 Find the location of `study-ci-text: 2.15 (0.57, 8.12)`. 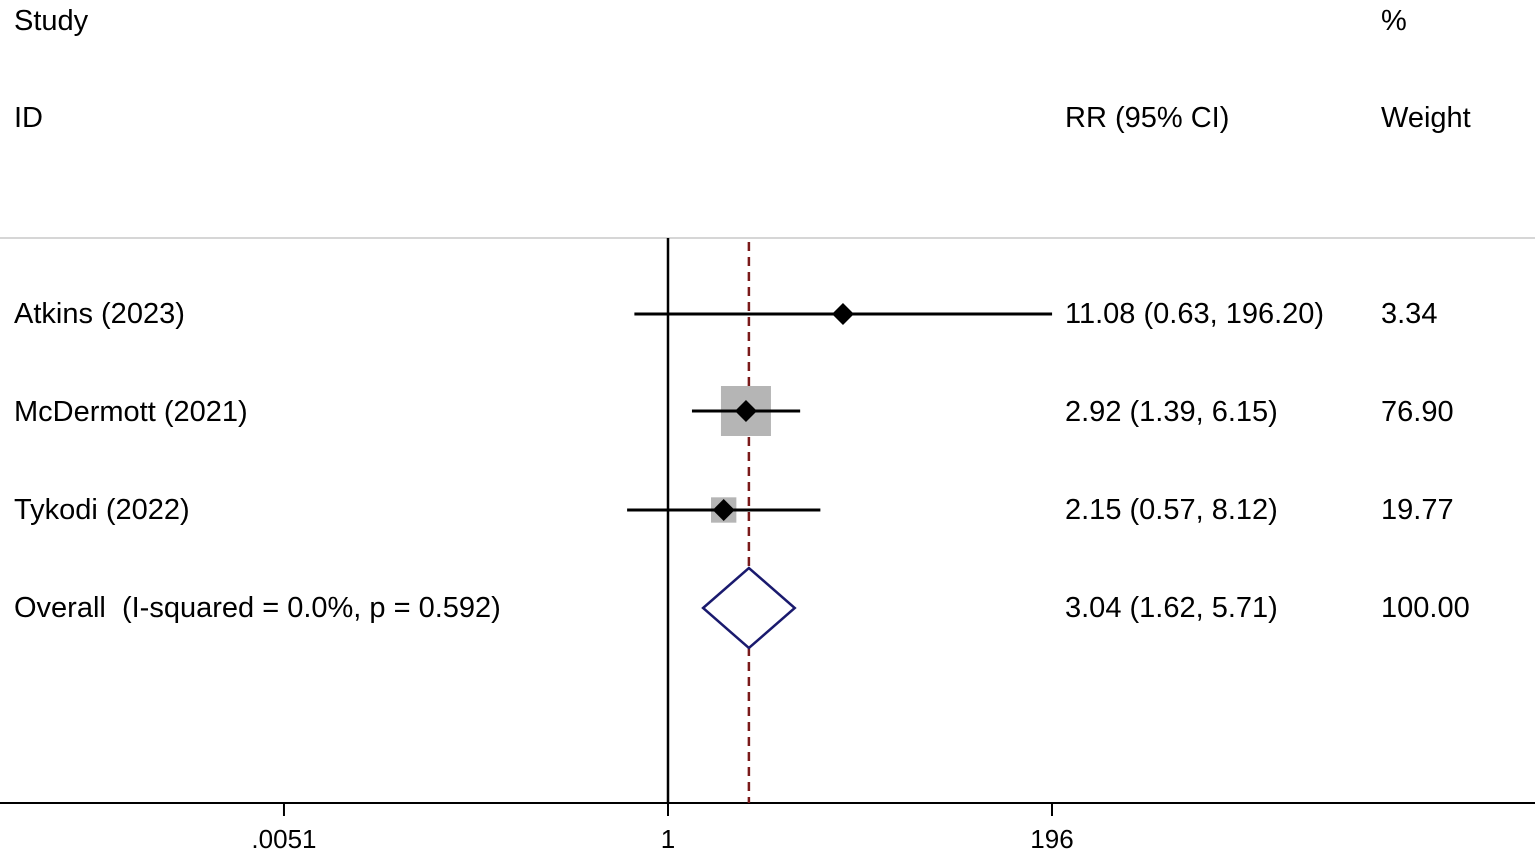

study-ci-text: 2.15 (0.57, 8.12) is located at coordinates (1171, 510).